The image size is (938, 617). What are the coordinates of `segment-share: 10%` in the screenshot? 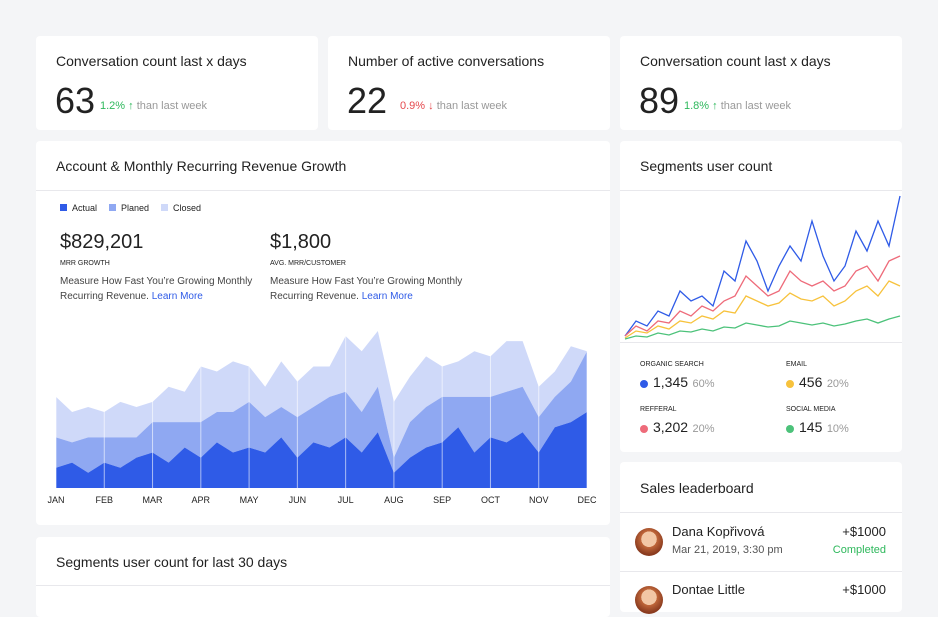 It's located at (837, 429).